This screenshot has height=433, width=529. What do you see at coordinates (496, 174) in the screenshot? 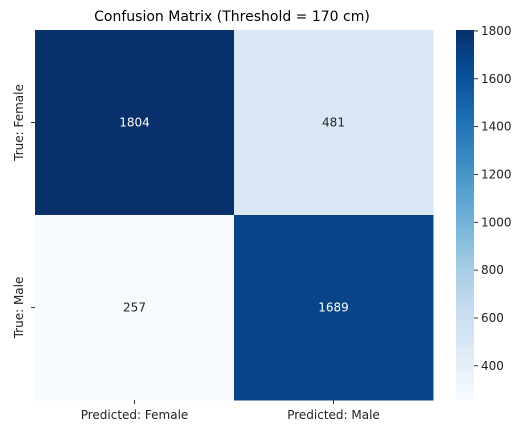
I see `colorbar-tick-label: 1200` at bounding box center [496, 174].